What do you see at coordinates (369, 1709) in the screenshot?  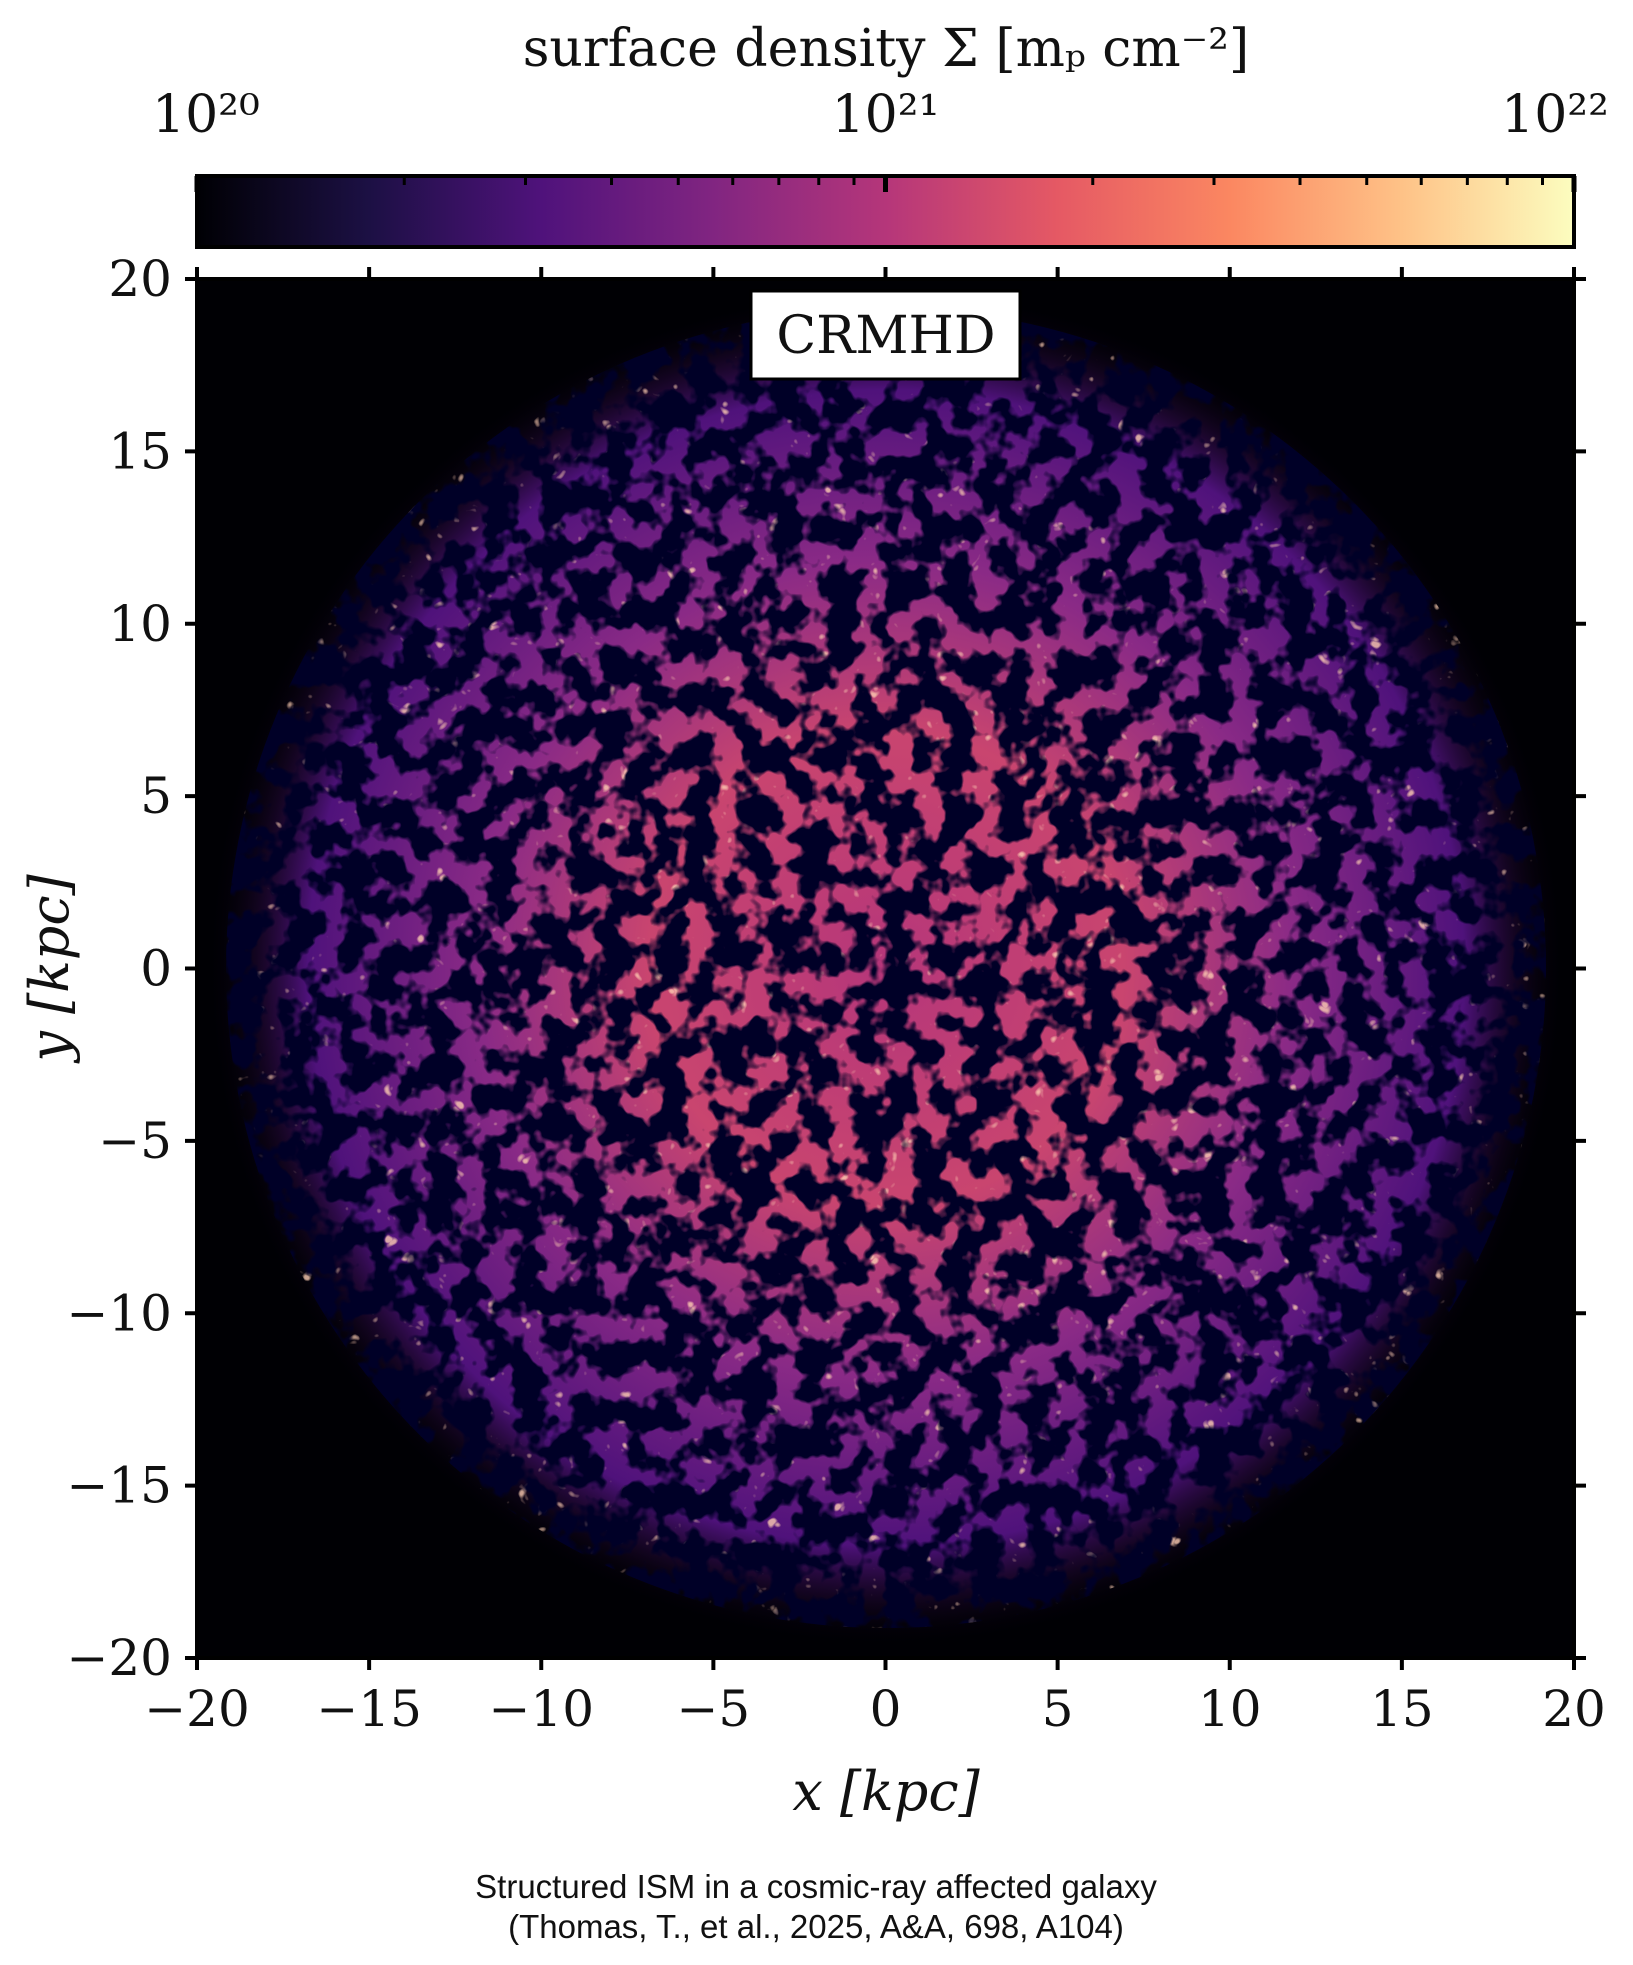 I see `x-tick-label: −15` at bounding box center [369, 1709].